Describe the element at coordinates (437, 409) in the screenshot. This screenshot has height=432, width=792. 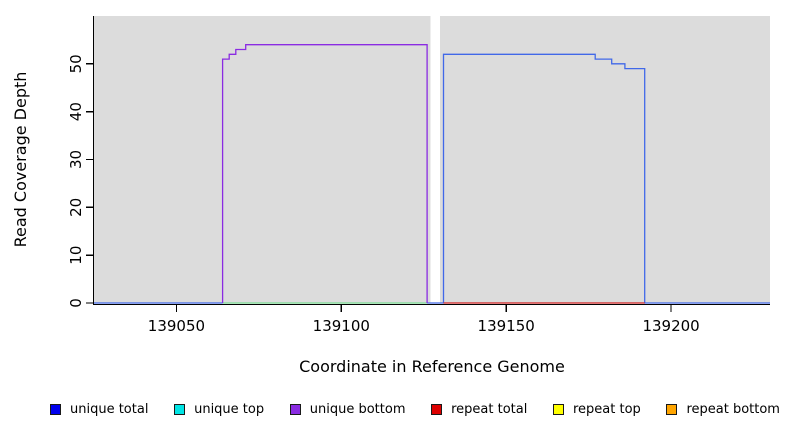
I see `legend-swatch-repeat-total` at that location.